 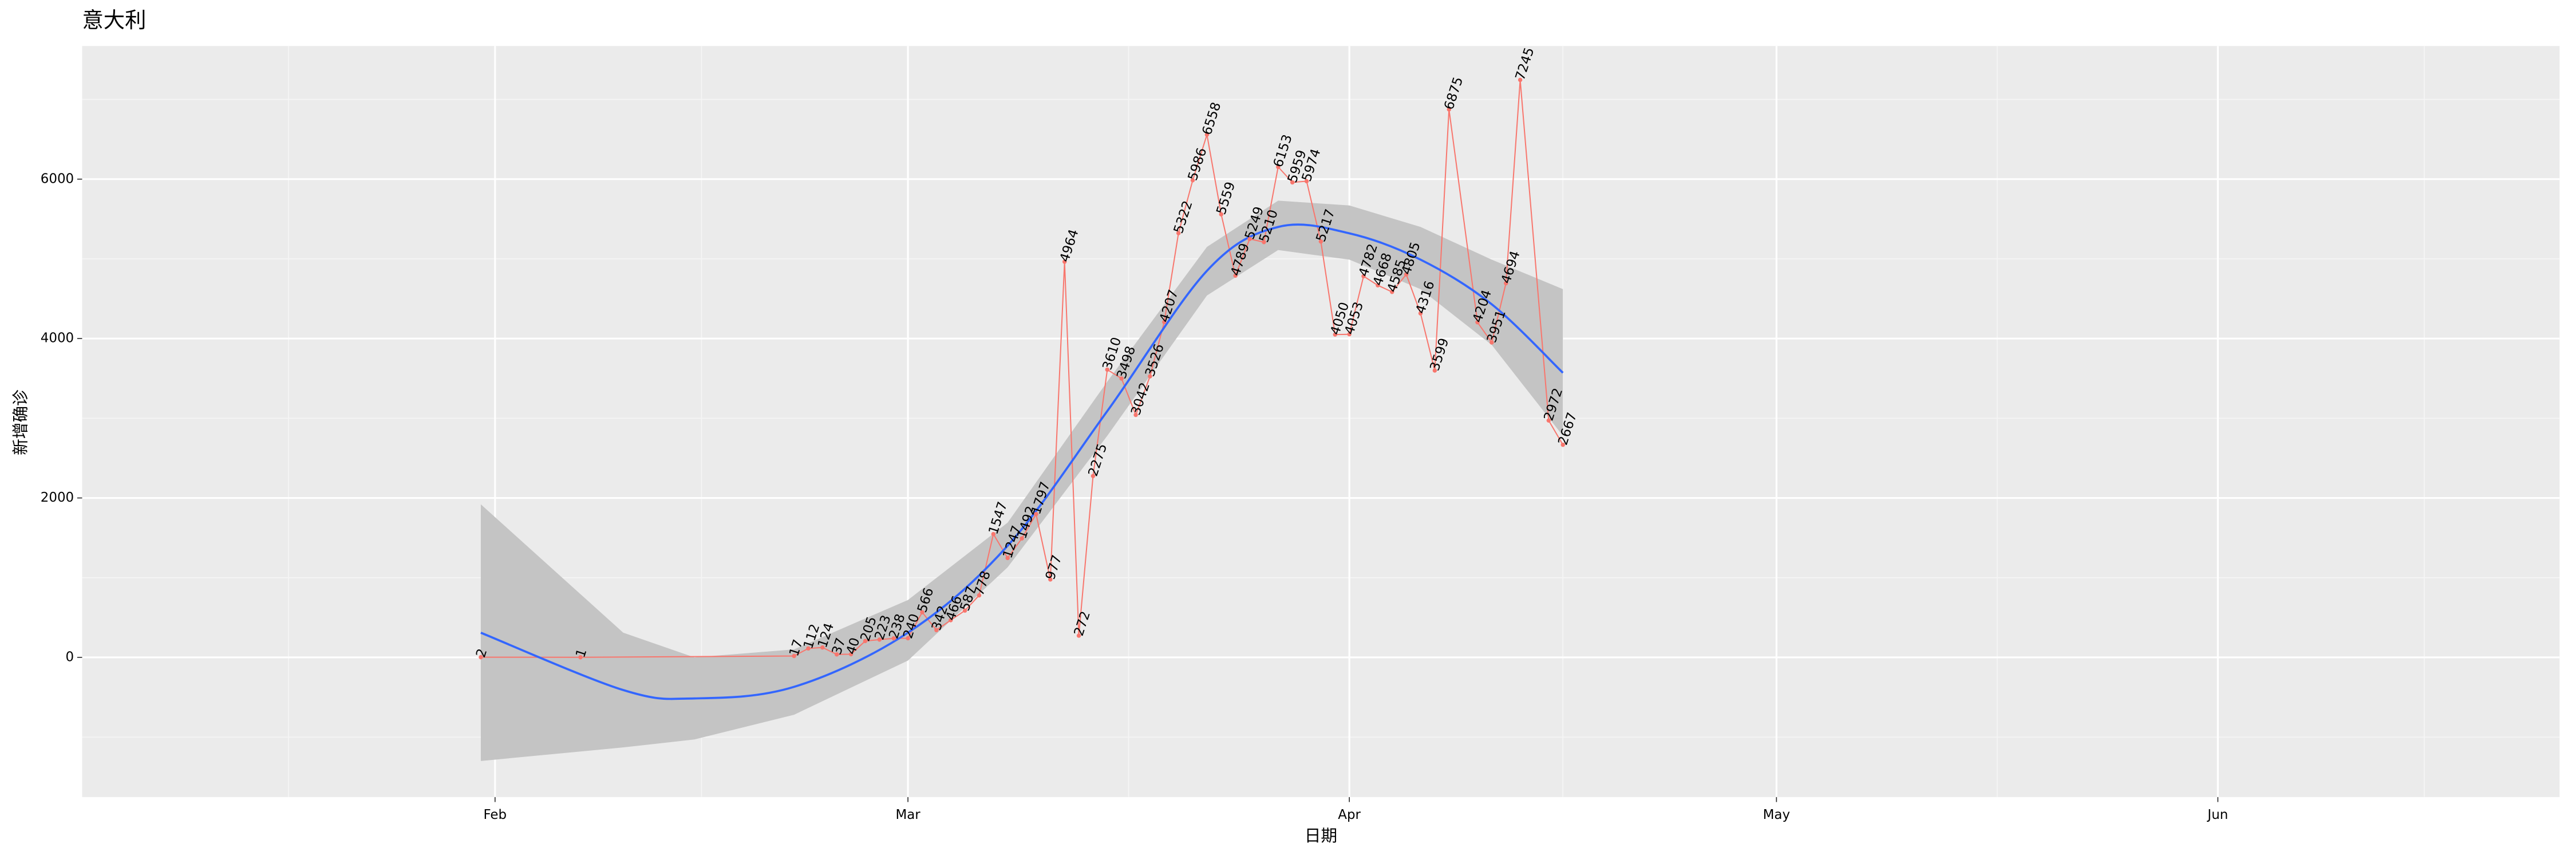 I want to click on y-tick-label: 4000, so click(x=57, y=338).